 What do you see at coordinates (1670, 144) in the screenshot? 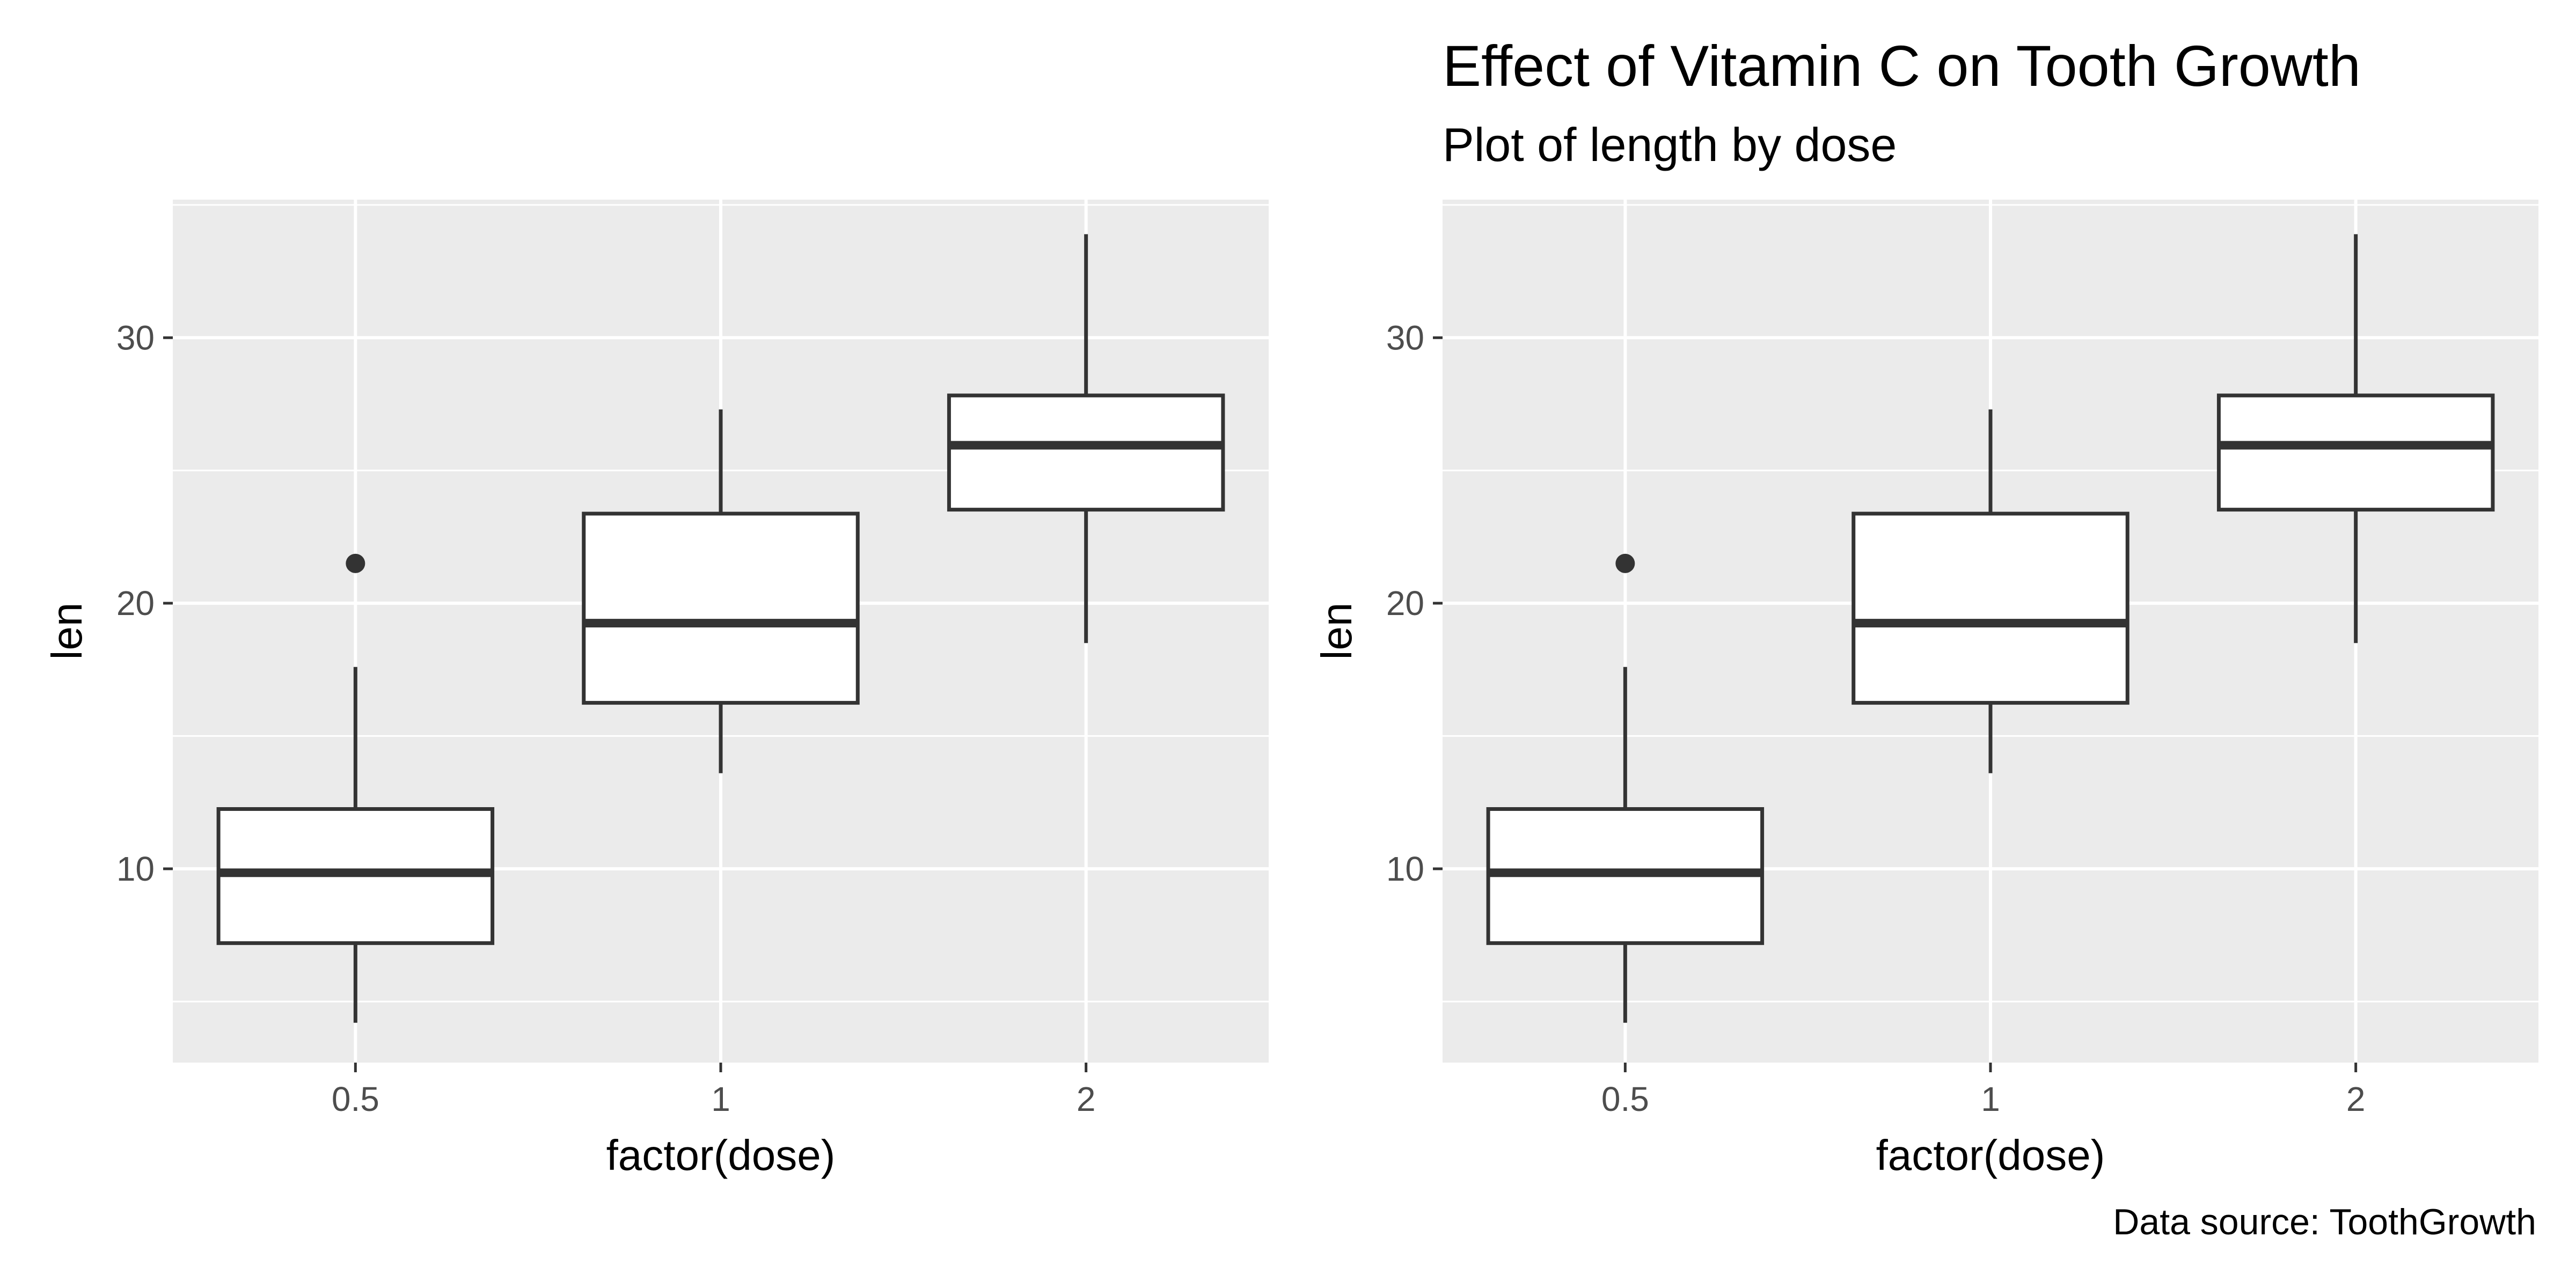
I see `chart-subtitle: Plot of length by dose` at bounding box center [1670, 144].